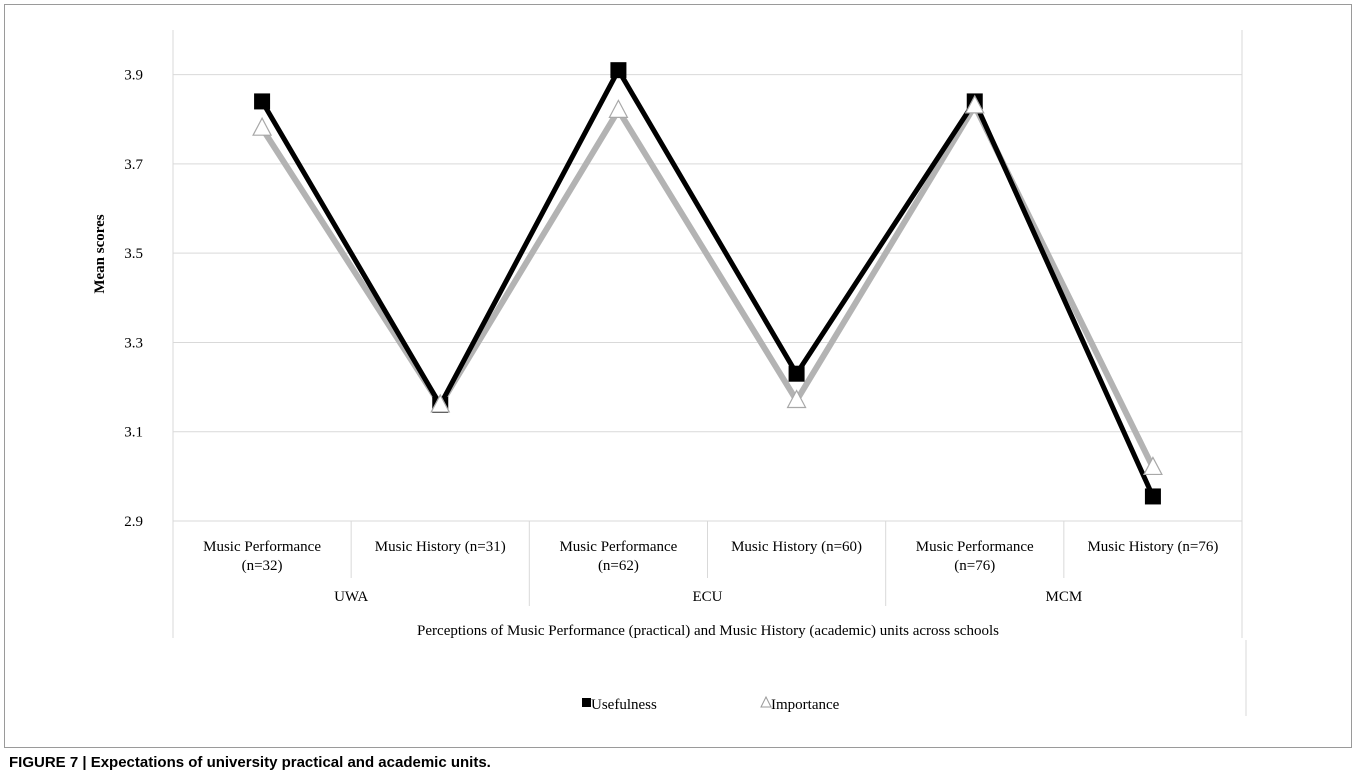 The height and width of the screenshot is (783, 1358). What do you see at coordinates (618, 566) in the screenshot?
I see `x-tick-label: (n=62)` at bounding box center [618, 566].